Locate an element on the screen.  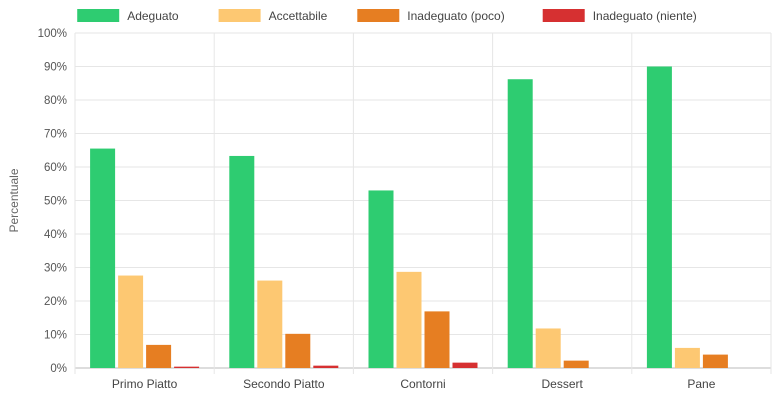
y-tick-label: 20% is located at coordinates (55, 302).